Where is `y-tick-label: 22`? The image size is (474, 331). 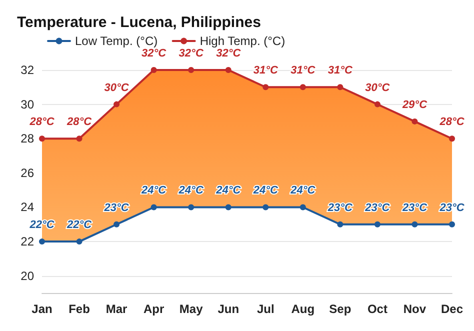
y-tick-label: 22 is located at coordinates (27, 241).